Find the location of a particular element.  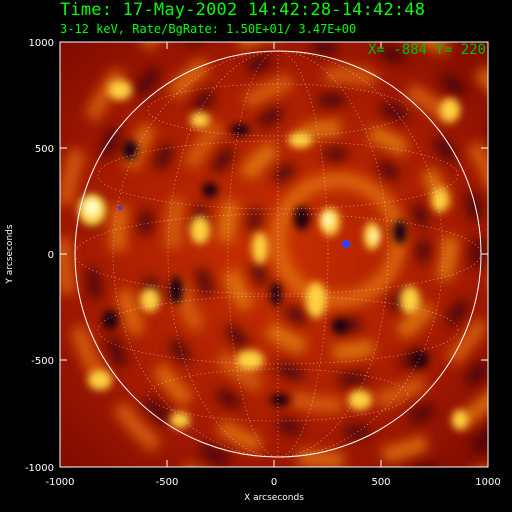

y-tick-label: 1000 is located at coordinates (41, 43).